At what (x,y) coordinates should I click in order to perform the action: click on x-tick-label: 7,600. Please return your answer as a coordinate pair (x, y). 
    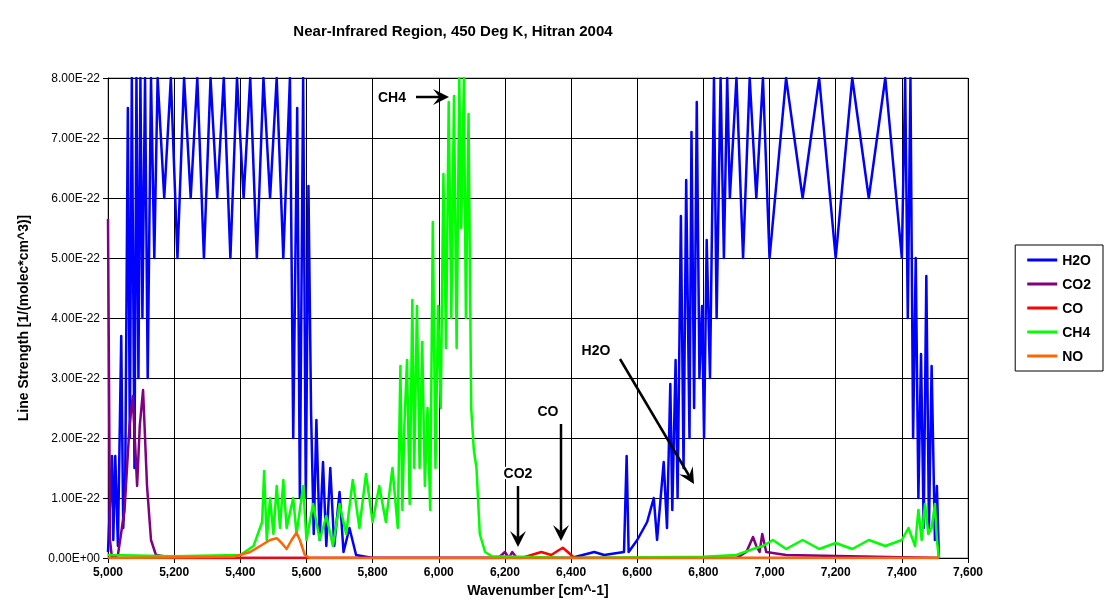
    Looking at the image, I should click on (968, 572).